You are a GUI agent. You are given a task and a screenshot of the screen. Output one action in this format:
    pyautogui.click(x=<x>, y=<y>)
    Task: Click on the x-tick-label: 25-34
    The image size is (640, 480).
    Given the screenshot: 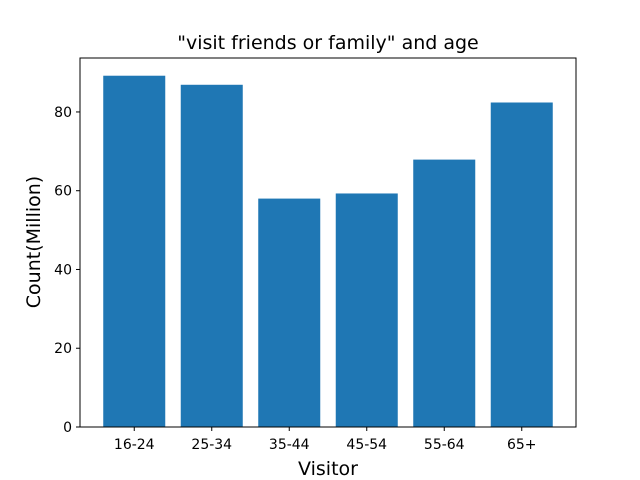 What is the action you would take?
    pyautogui.click(x=211, y=445)
    